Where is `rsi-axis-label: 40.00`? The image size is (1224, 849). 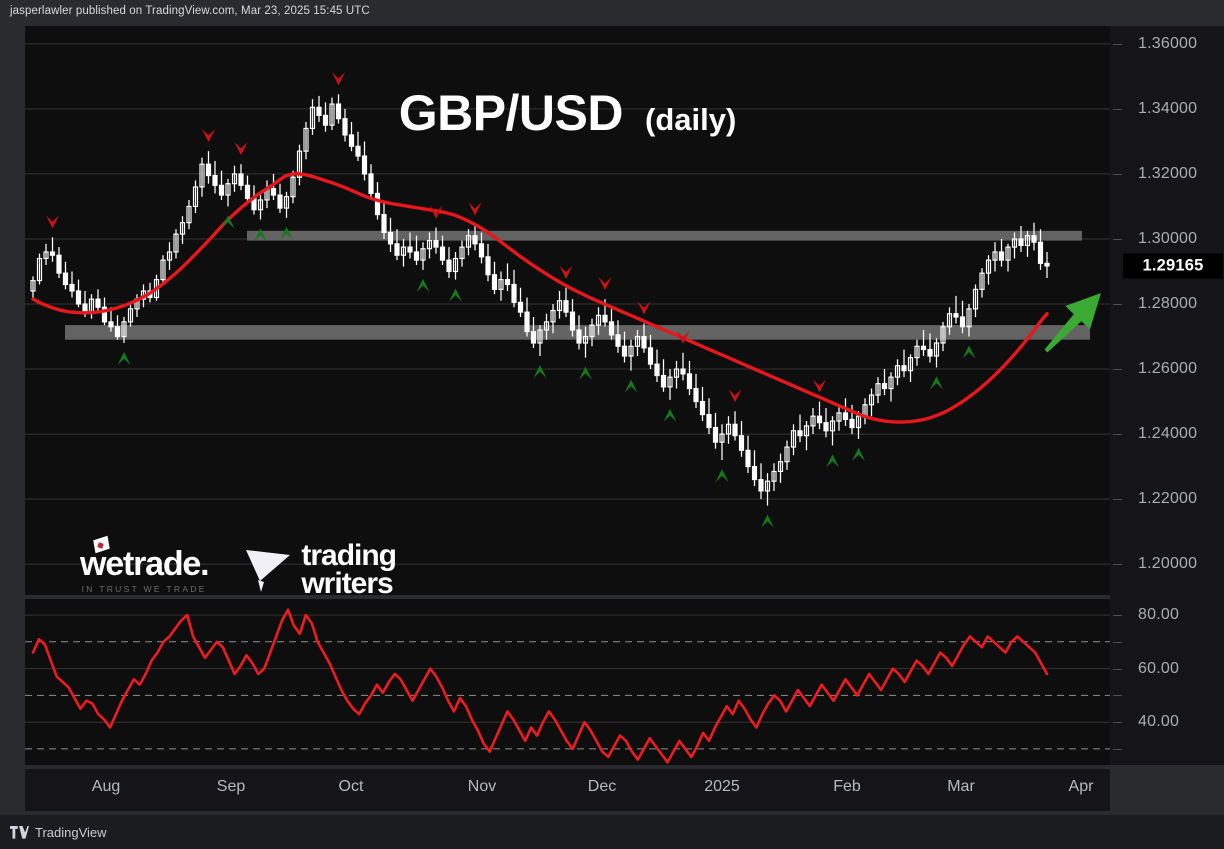
rsi-axis-label: 40.00 is located at coordinates (1159, 722).